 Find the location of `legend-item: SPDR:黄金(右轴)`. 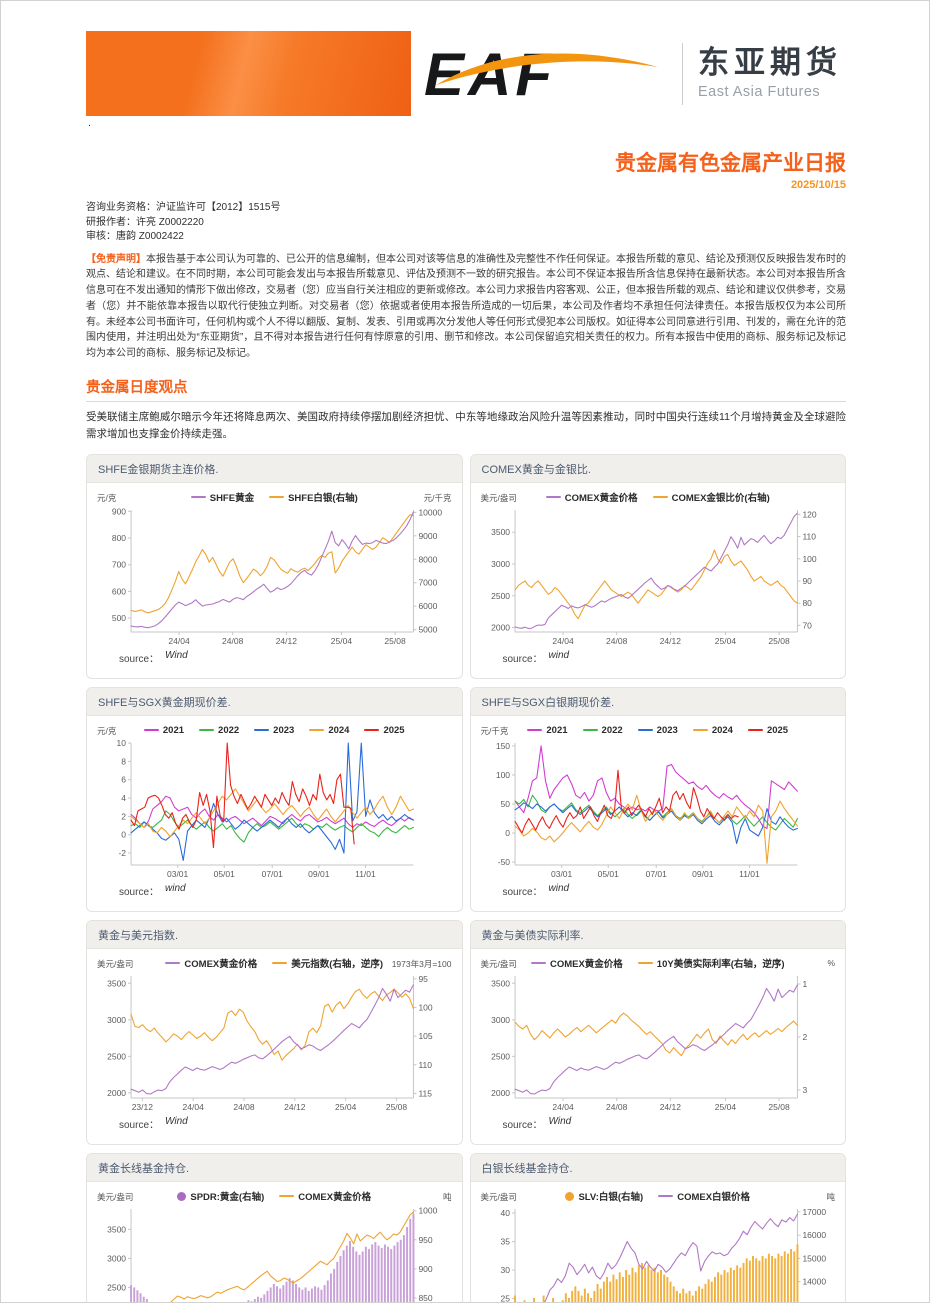

legend-item: SPDR:黄金(右轴) is located at coordinates (220, 1196).